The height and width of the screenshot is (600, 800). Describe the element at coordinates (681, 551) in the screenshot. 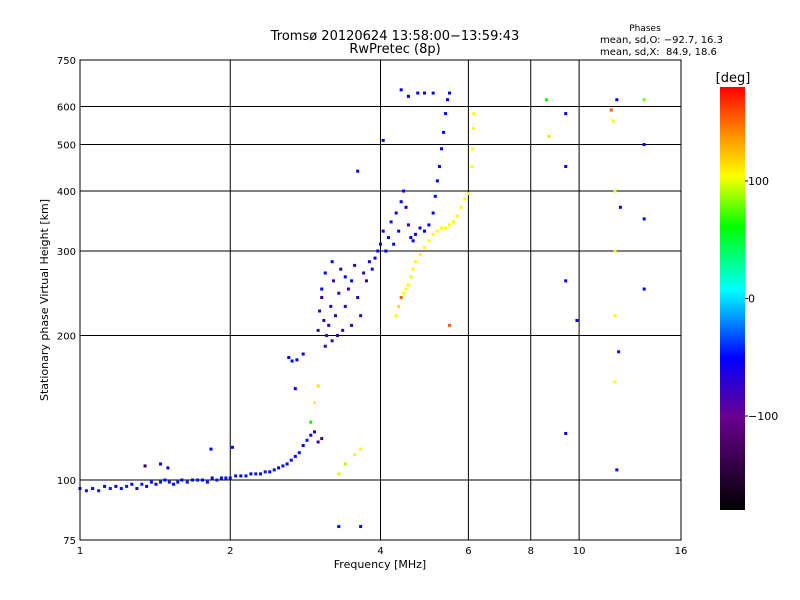

I see `x-tick-label: 16` at that location.